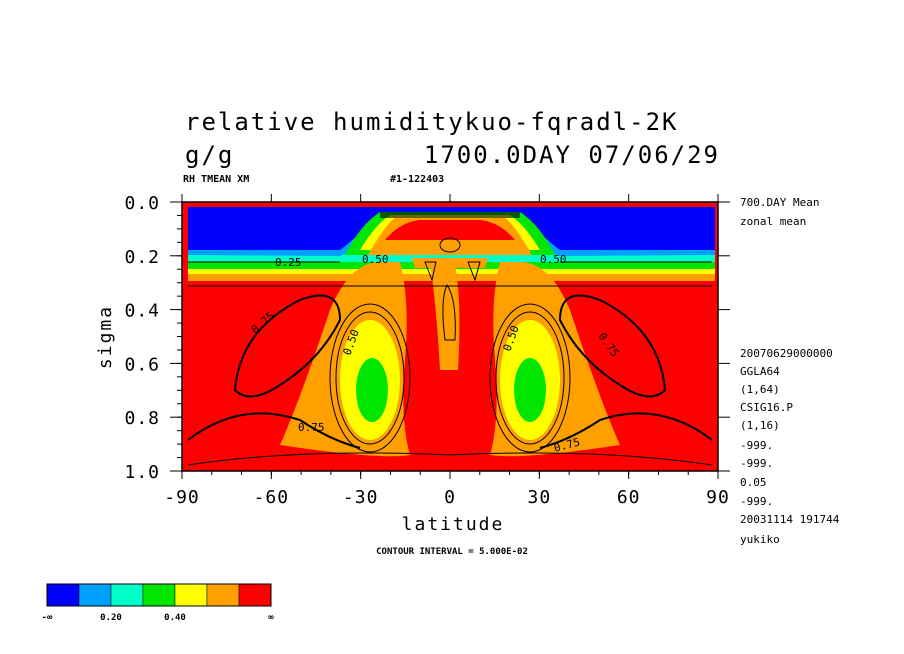 Image resolution: width=904 pixels, height=654 pixels. What do you see at coordinates (182, 497) in the screenshot?
I see `x-tick-label: -90` at bounding box center [182, 497].